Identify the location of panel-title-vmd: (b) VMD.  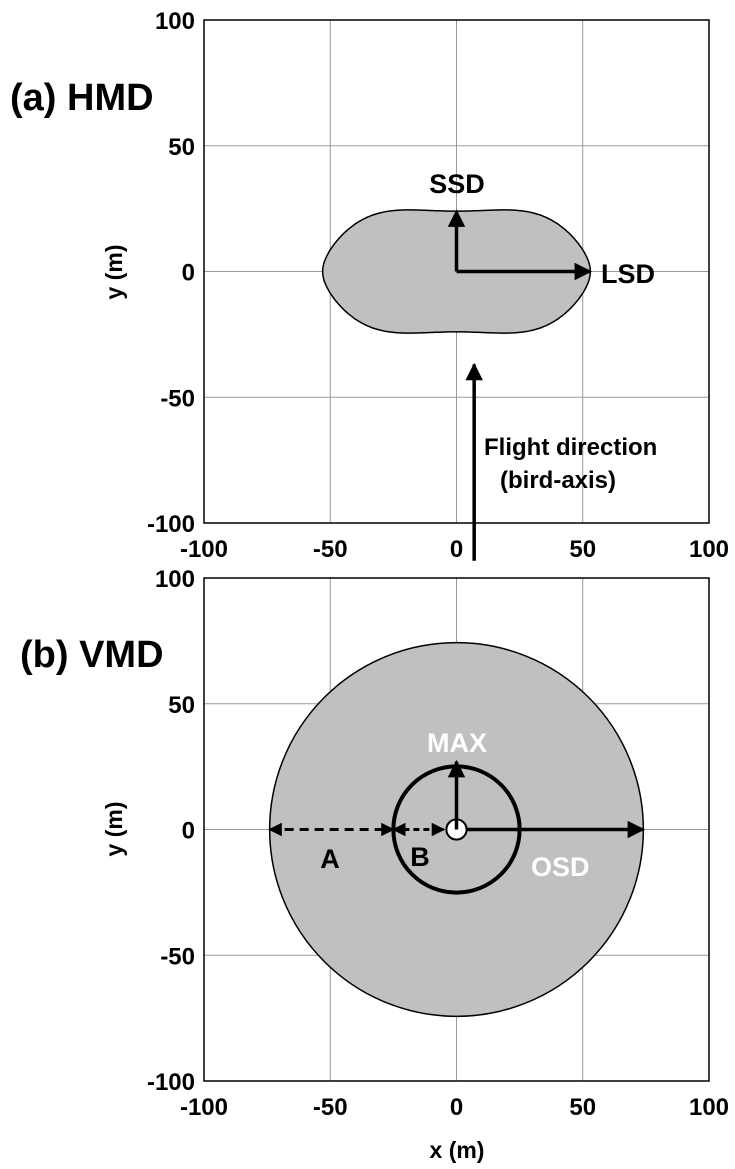
(92, 655).